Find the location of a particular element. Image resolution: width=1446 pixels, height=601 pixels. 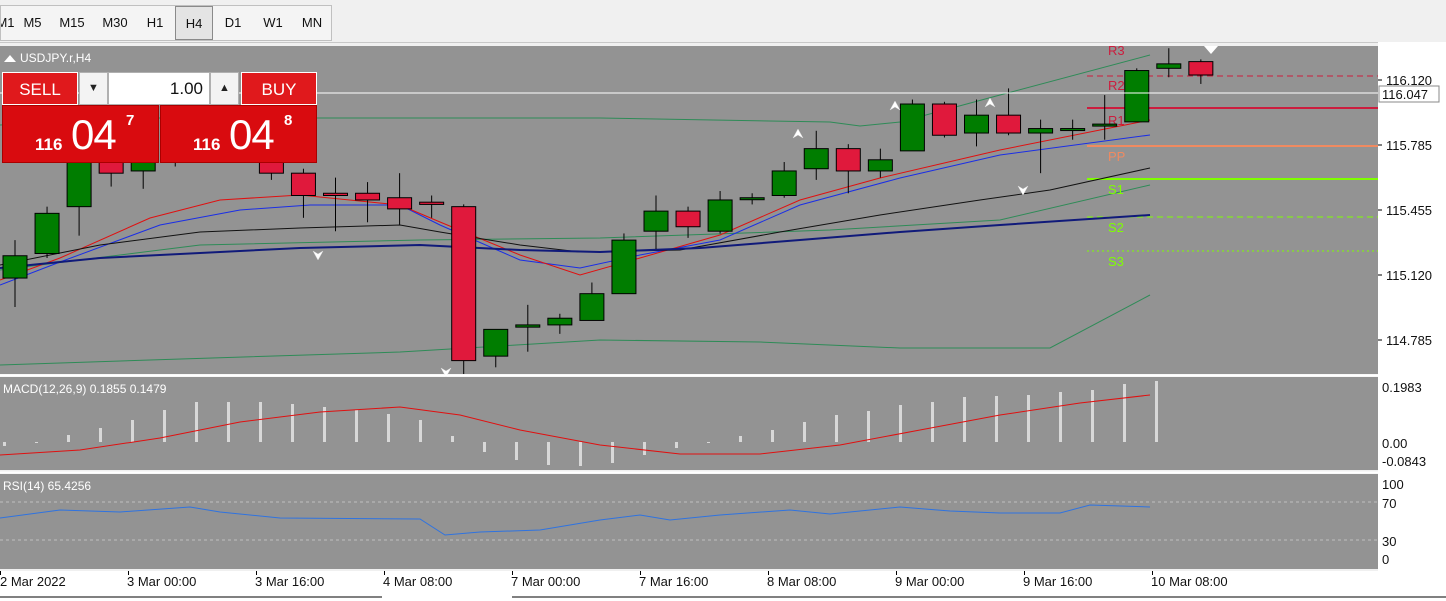

time-axis is located at coordinates (723, 586).